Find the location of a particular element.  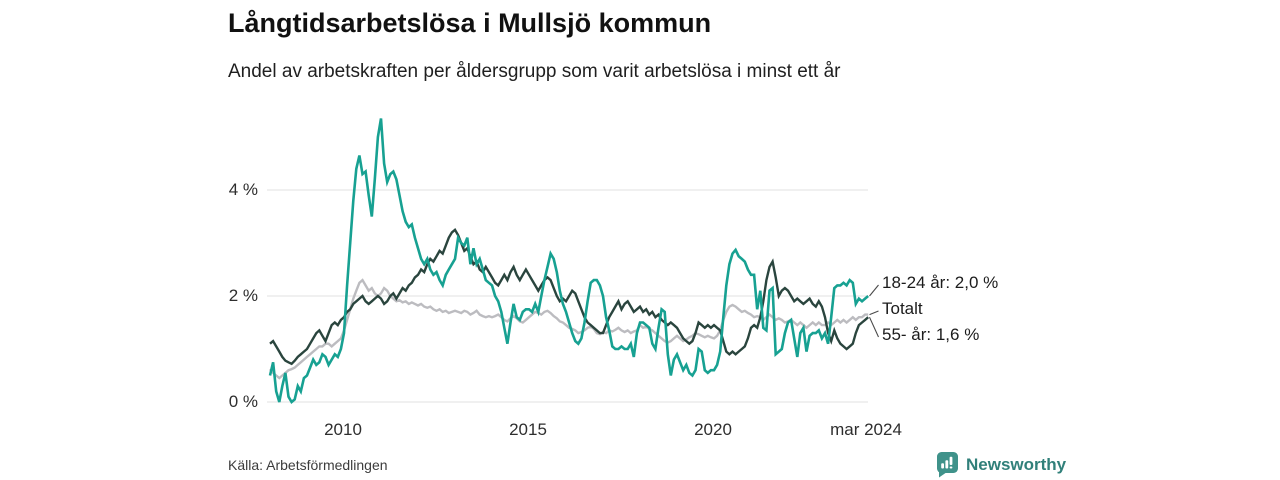

x-axis-tick-2010: 2010 is located at coordinates (343, 429).